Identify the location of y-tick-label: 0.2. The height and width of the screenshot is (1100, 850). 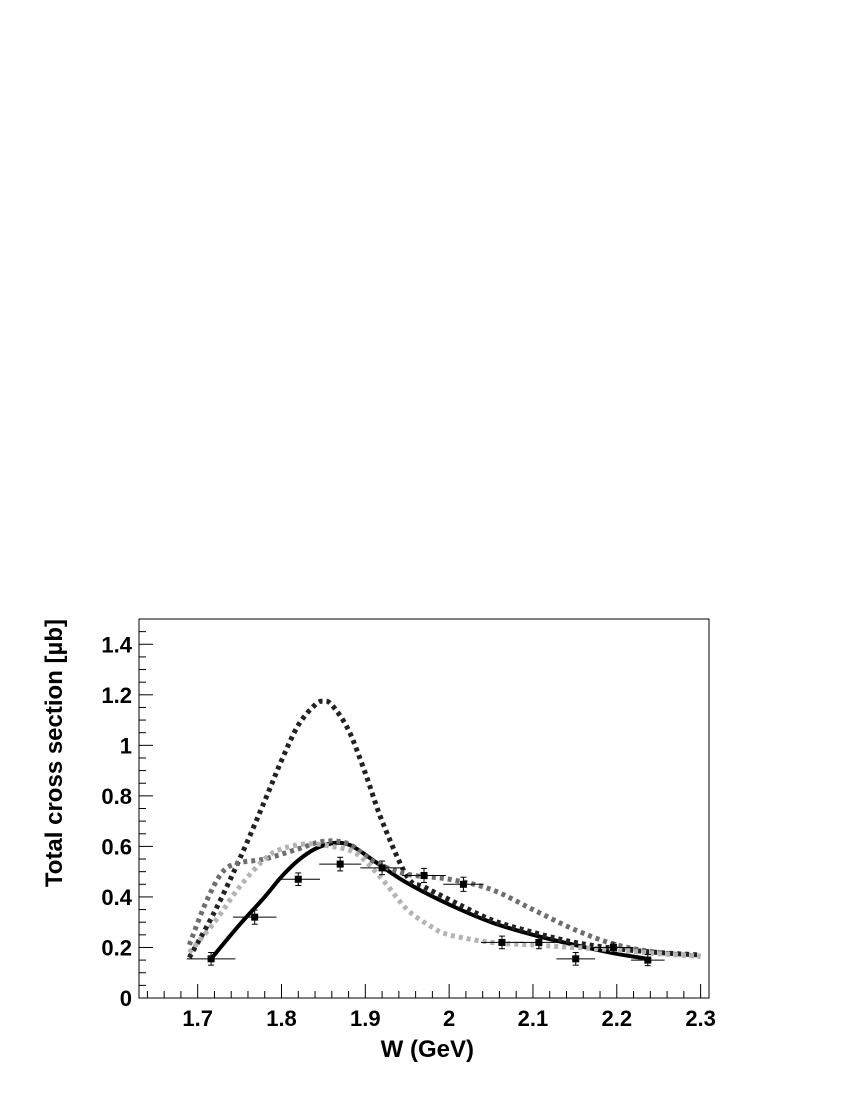
(116, 947).